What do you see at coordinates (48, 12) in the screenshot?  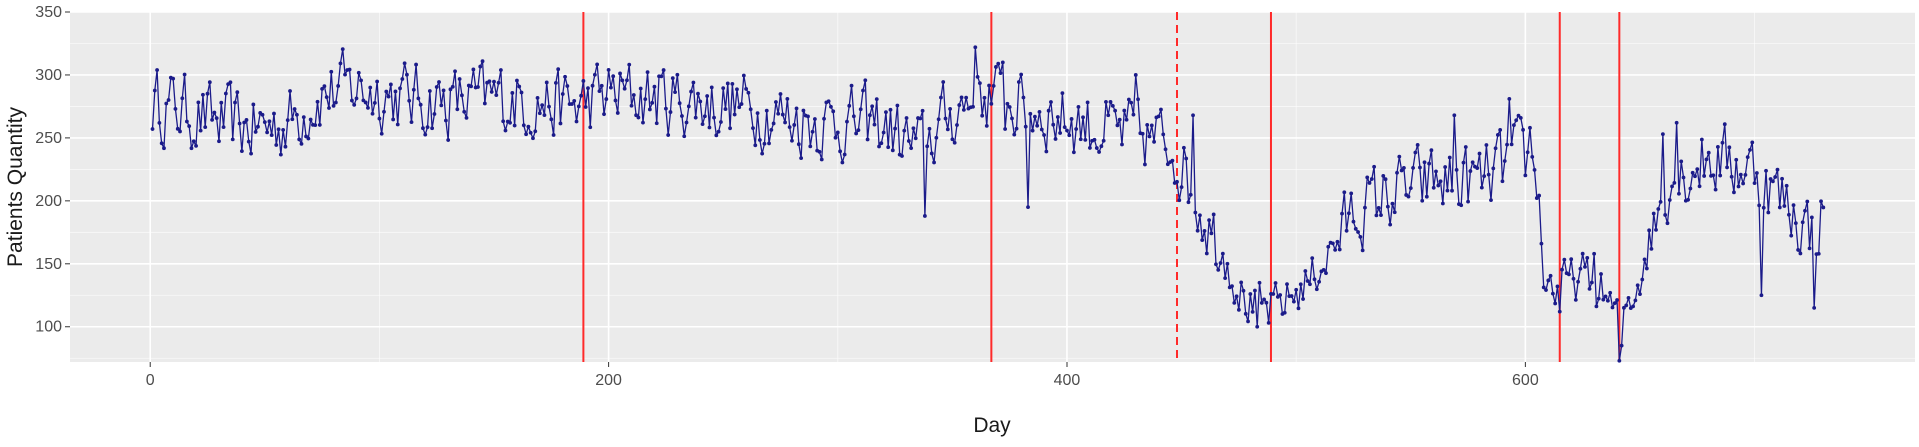 I see `y-tick-label: 350` at bounding box center [48, 12].